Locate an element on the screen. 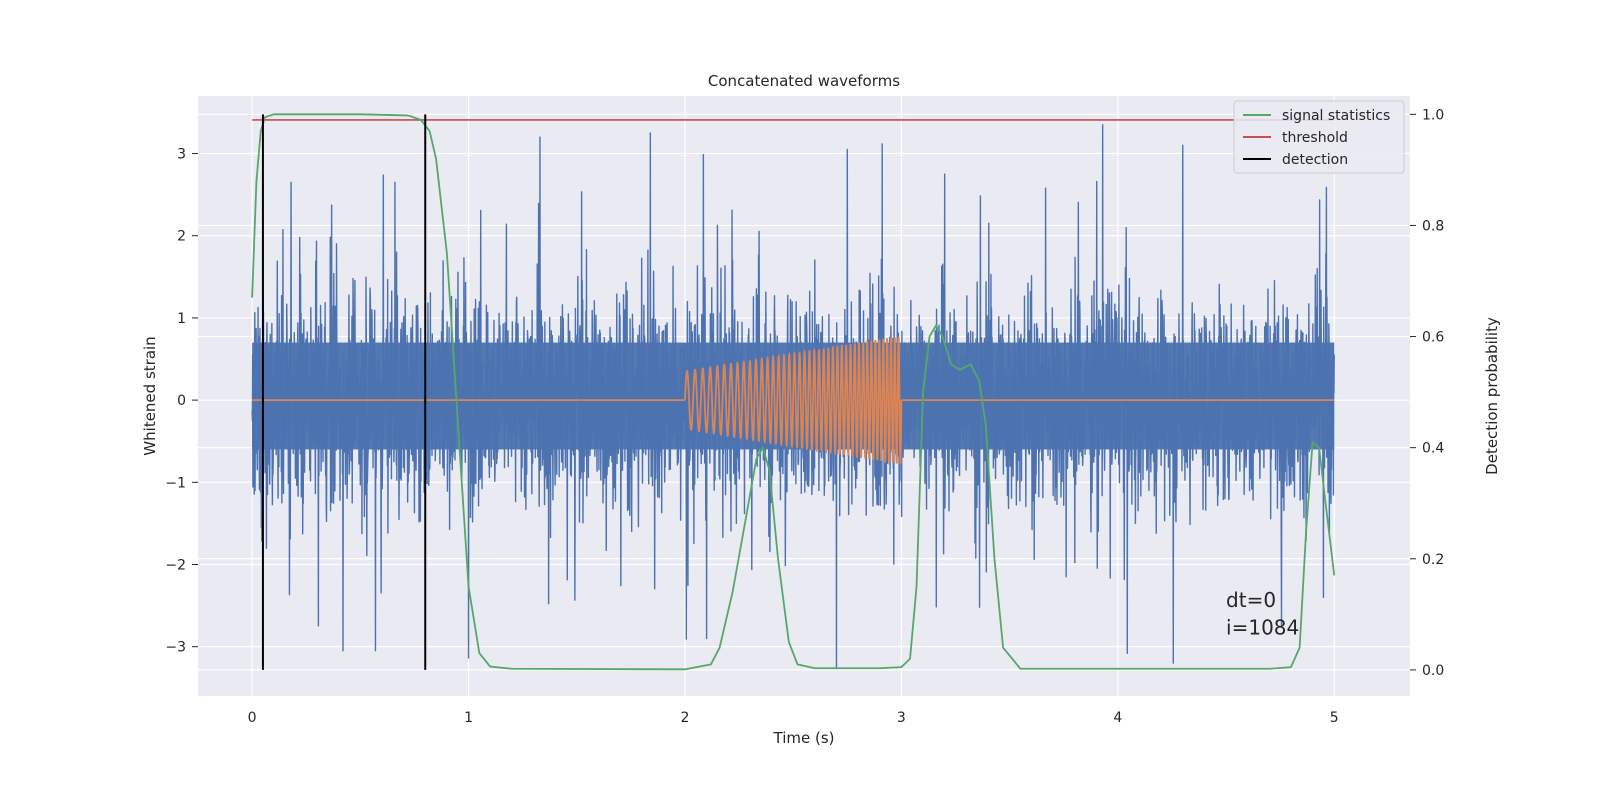 The image size is (1600, 800). y2-tick-label: 0.2 is located at coordinates (1433, 560).